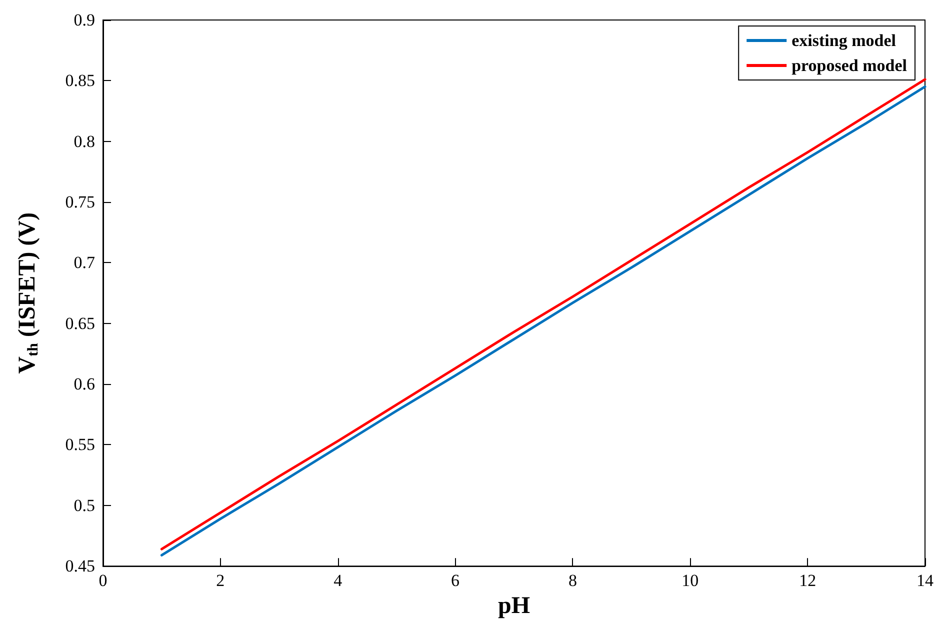  What do you see at coordinates (455, 580) in the screenshot?
I see `x-tick-label: 6` at bounding box center [455, 580].